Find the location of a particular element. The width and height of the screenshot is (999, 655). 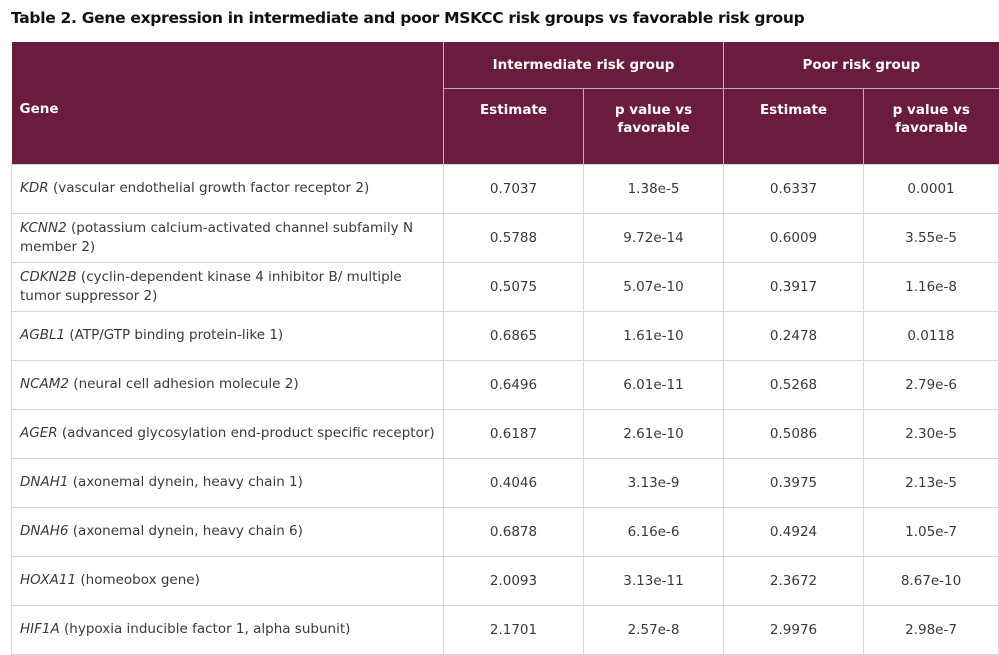

gene-cell: DNAH6 (axonemal dynein, heavy chain 6) is located at coordinates (227, 531).